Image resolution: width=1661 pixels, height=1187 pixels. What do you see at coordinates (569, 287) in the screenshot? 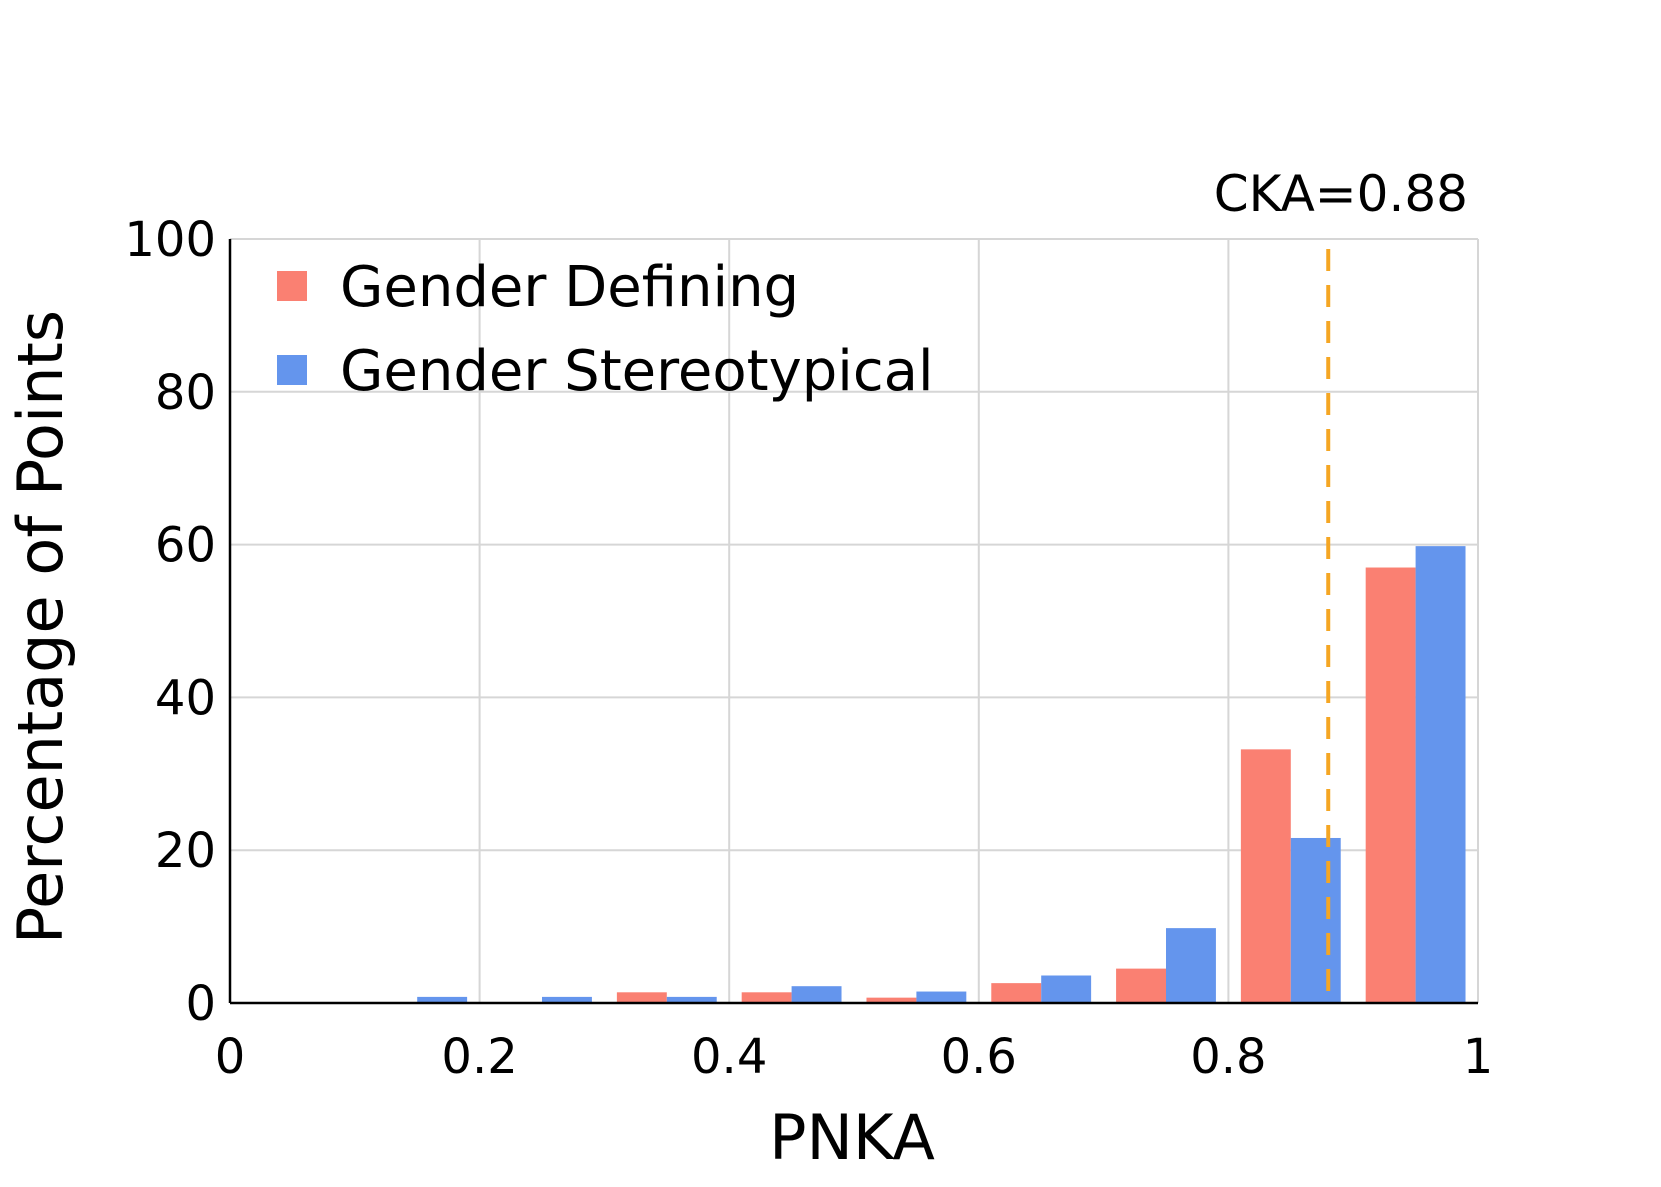
I see `legend-label-gender-defining: Gender Defining` at bounding box center [569, 287].